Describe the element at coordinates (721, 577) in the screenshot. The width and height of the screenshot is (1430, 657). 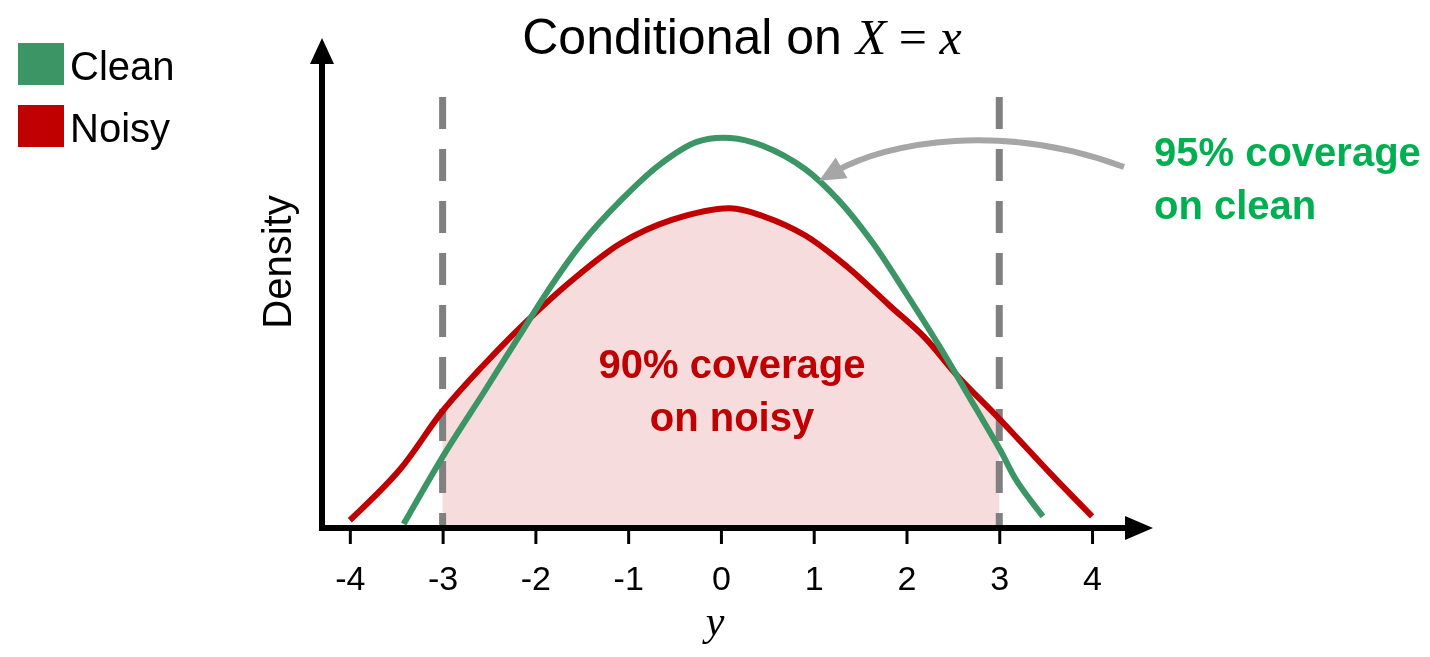
I see `x-tick-label: 0` at that location.